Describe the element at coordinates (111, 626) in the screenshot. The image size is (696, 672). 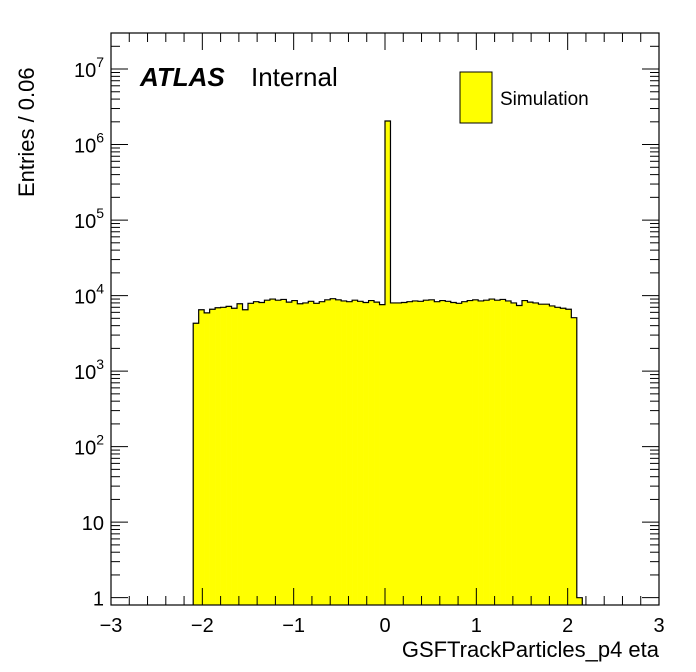
I see `x-tick-label: −3` at that location.